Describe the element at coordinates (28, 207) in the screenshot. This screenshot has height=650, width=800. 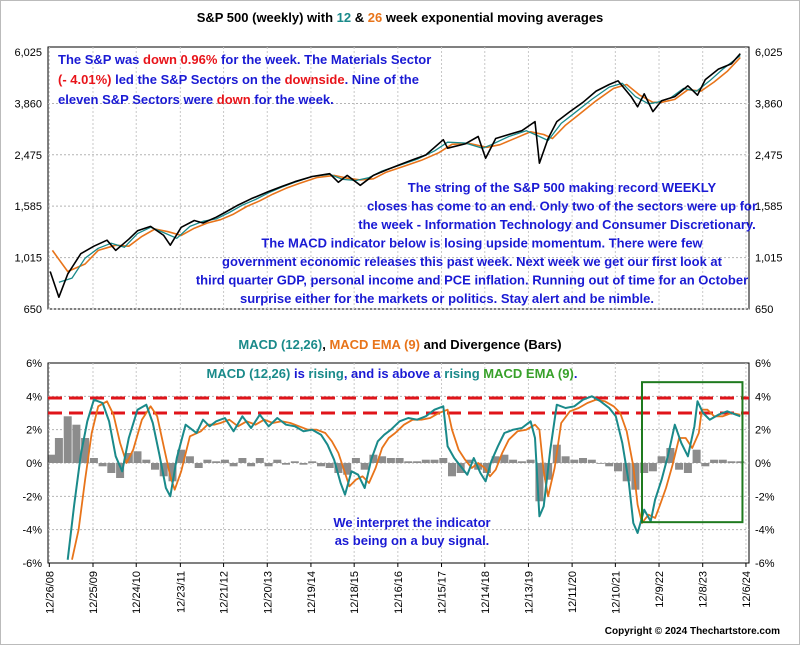
I see `top-ytick-label-left: 1,585` at that location.